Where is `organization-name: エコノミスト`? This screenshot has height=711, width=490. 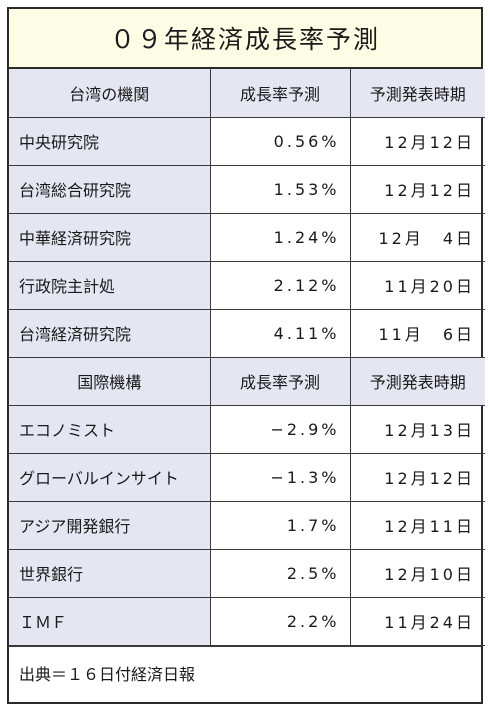 organization-name: エコノミスト is located at coordinates (110, 429).